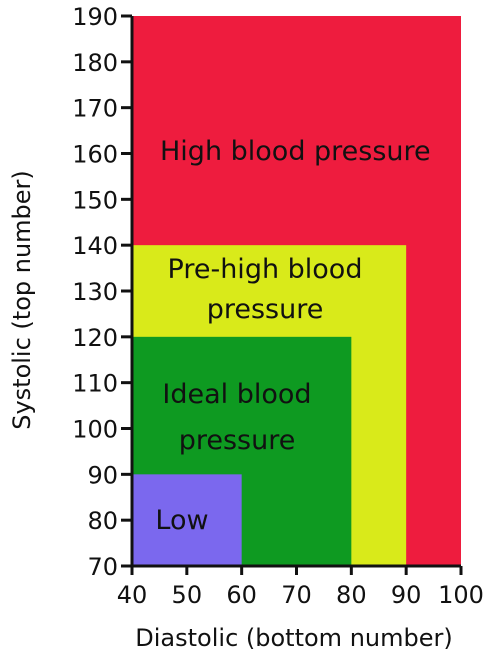  What do you see at coordinates (296, 595) in the screenshot?
I see `x-tick-label: 70` at bounding box center [296, 595].